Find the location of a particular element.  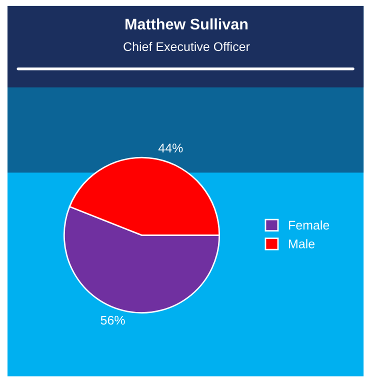

legend-label: Female is located at coordinates (309, 225).